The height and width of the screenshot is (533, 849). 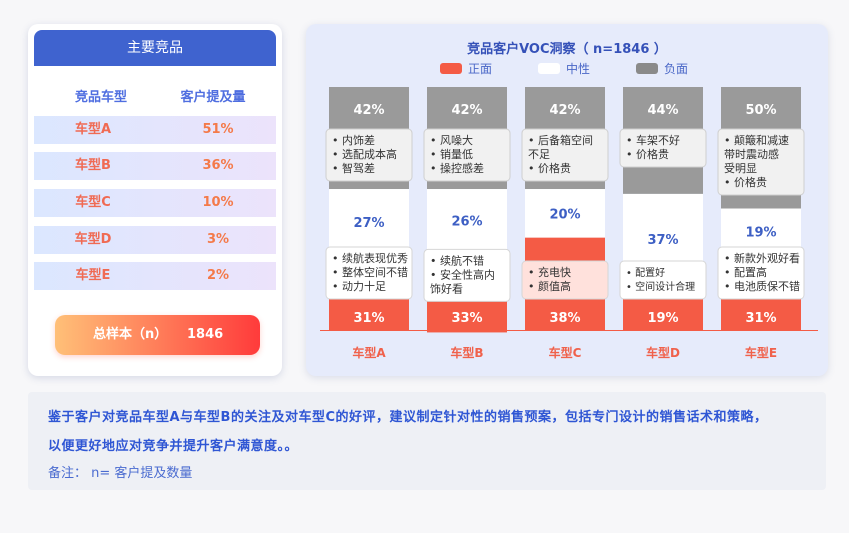 What do you see at coordinates (760, 110) in the screenshot?
I see `data-label-negative: 50%` at bounding box center [760, 110].